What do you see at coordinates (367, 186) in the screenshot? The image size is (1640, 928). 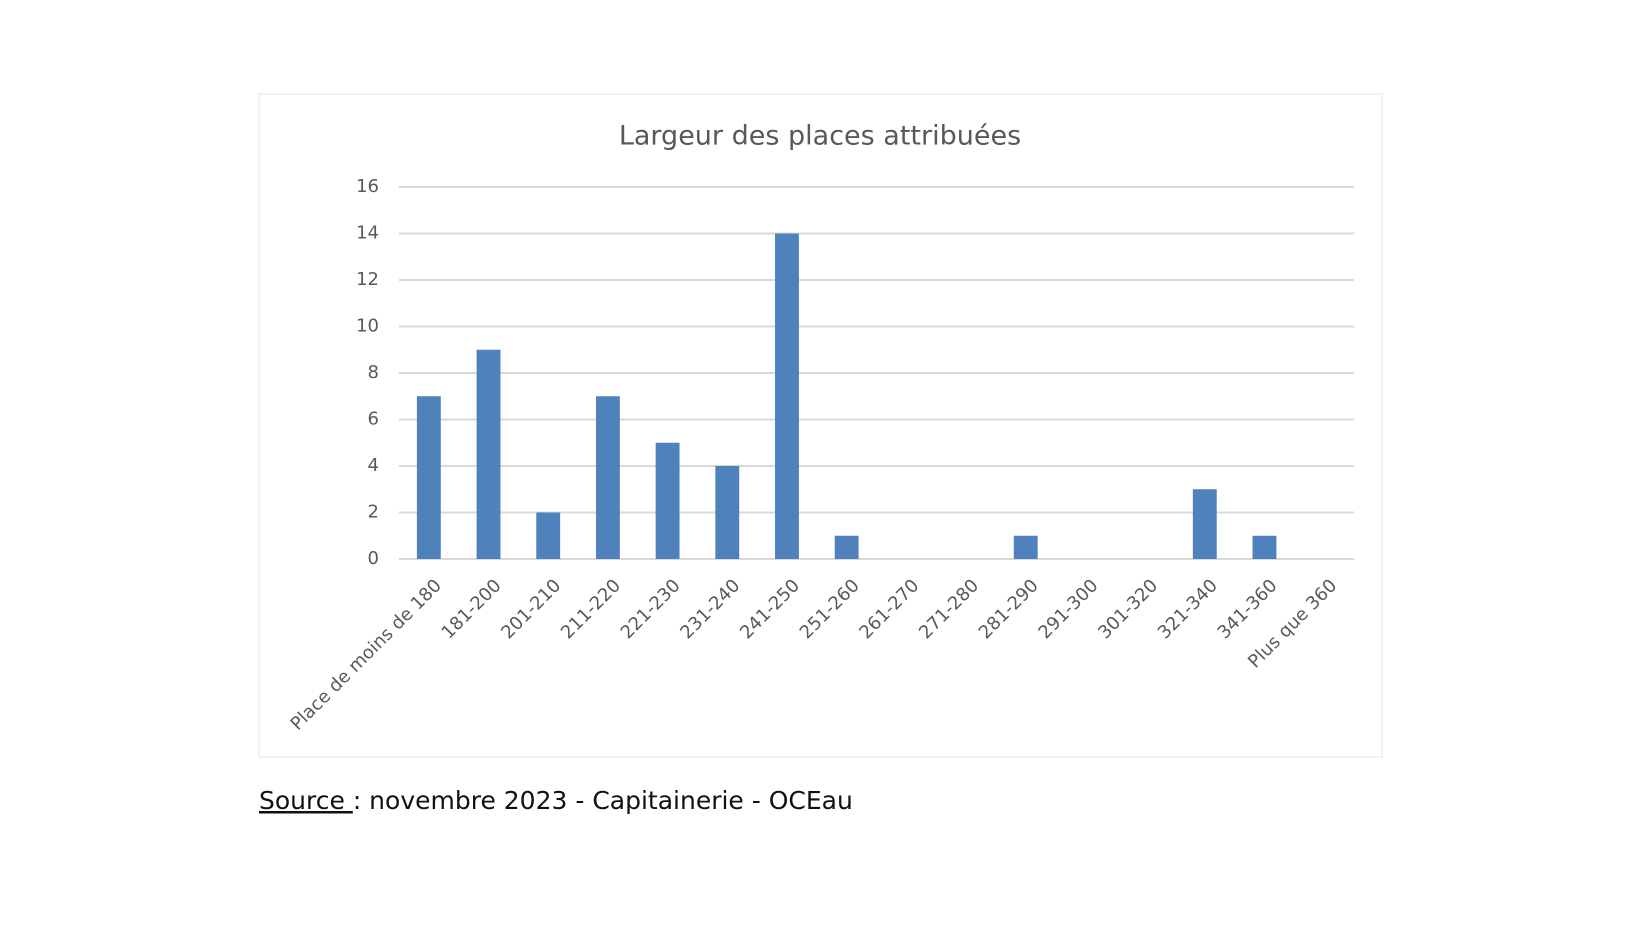 I see `y-tick-label: 16` at bounding box center [367, 186].